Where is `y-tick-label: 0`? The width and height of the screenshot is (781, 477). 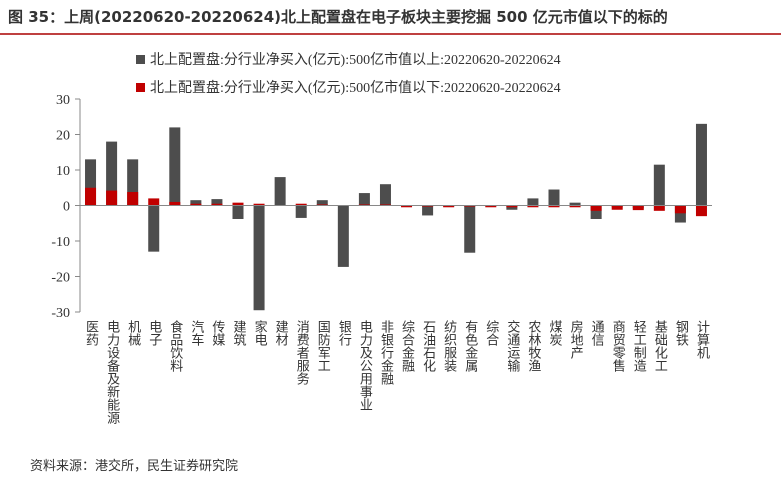 y-tick-label: 0 is located at coordinates (66, 207).